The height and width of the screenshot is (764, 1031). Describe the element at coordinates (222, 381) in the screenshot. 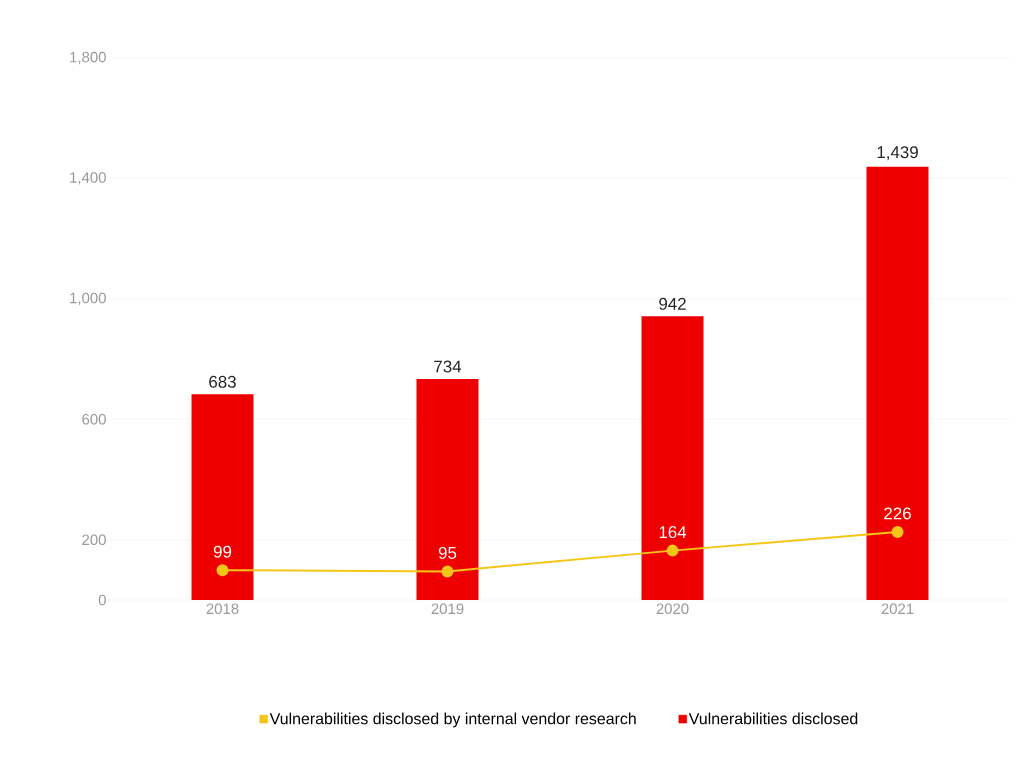

I see `data-label: 683` at that location.